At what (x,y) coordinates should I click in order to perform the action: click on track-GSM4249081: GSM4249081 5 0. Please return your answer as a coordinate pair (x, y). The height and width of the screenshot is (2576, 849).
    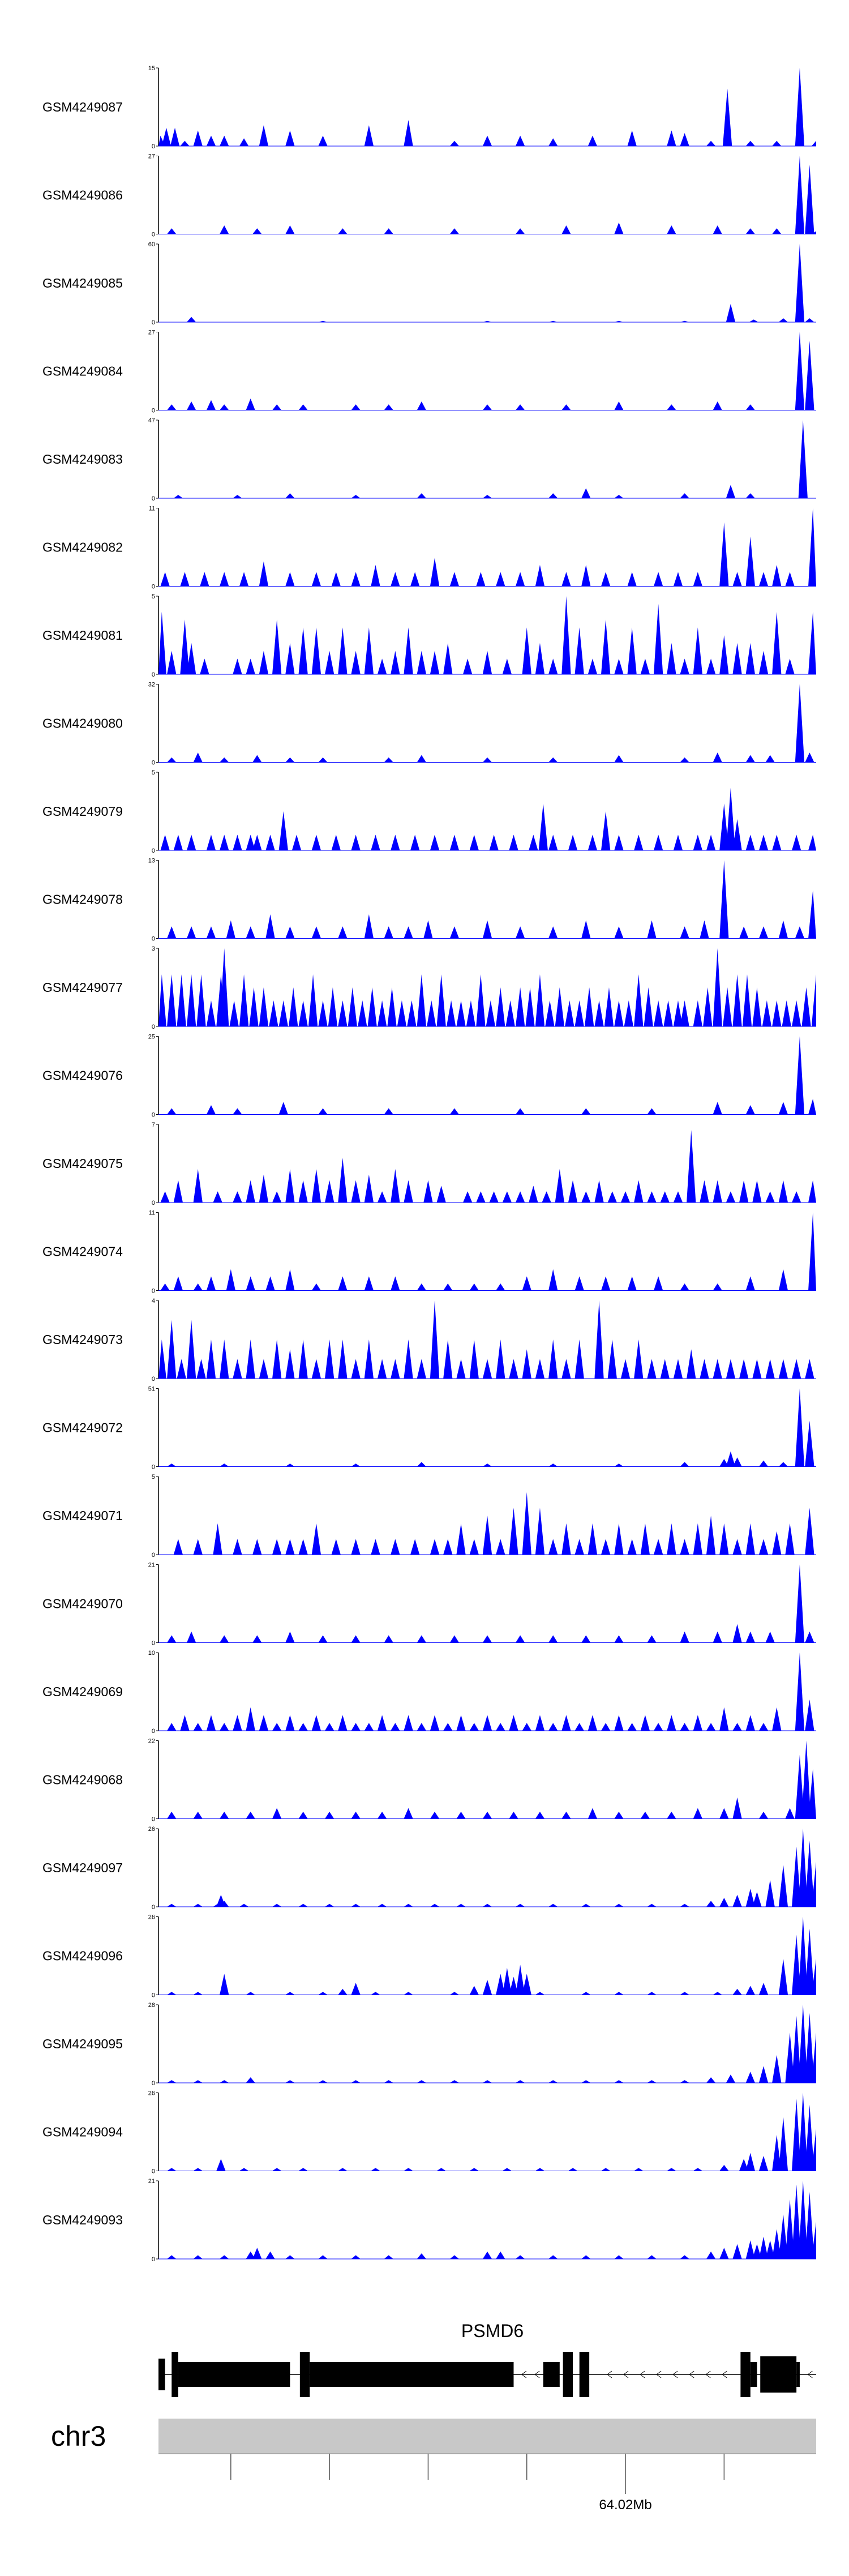
    Looking at the image, I should click on (429, 635).